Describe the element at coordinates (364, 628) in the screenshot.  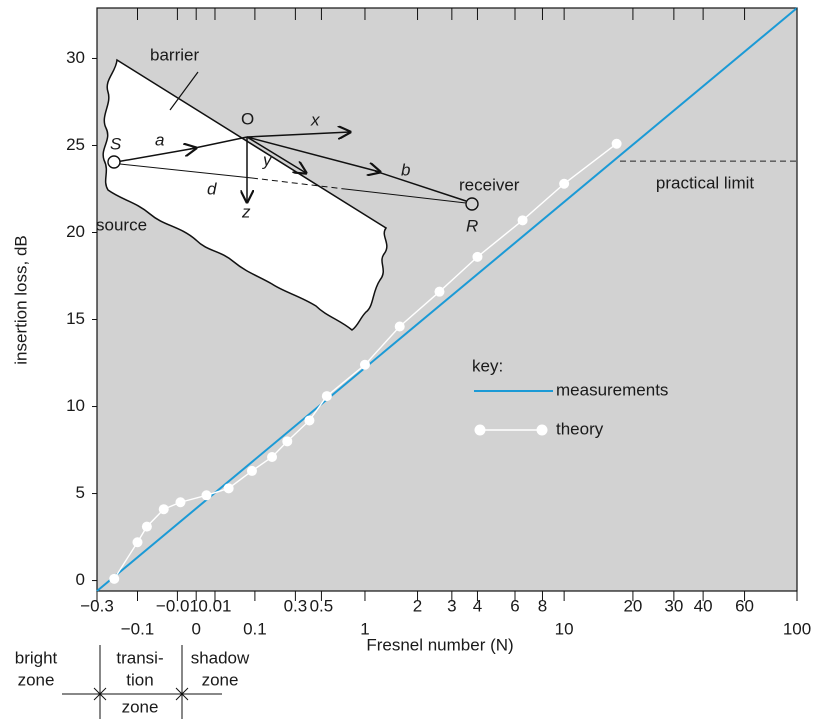
I see `x-tick-label: 1` at that location.